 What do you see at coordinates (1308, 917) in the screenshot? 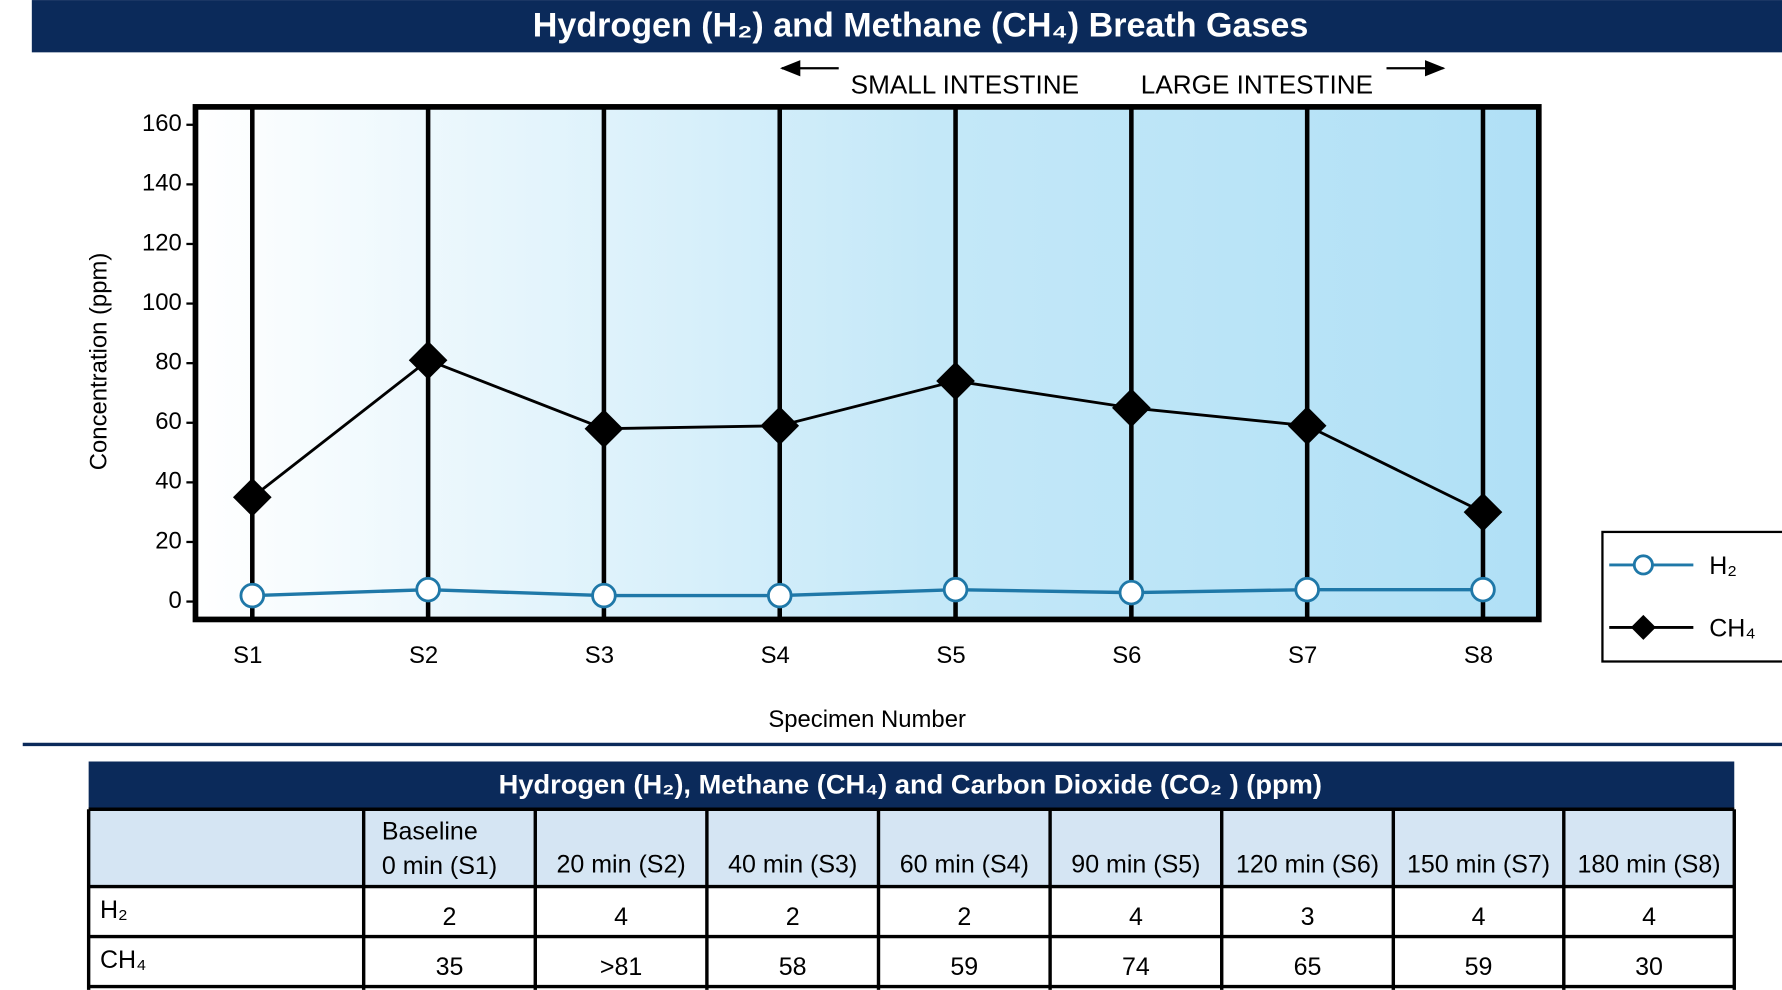
I see `table-cell: 3` at bounding box center [1308, 917].